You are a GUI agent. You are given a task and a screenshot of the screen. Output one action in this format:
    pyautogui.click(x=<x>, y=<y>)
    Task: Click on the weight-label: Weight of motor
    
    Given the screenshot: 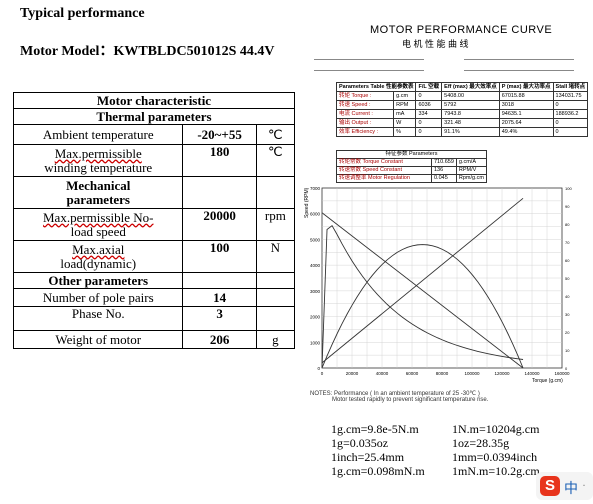 What is the action you would take?
    pyautogui.click(x=98, y=339)
    